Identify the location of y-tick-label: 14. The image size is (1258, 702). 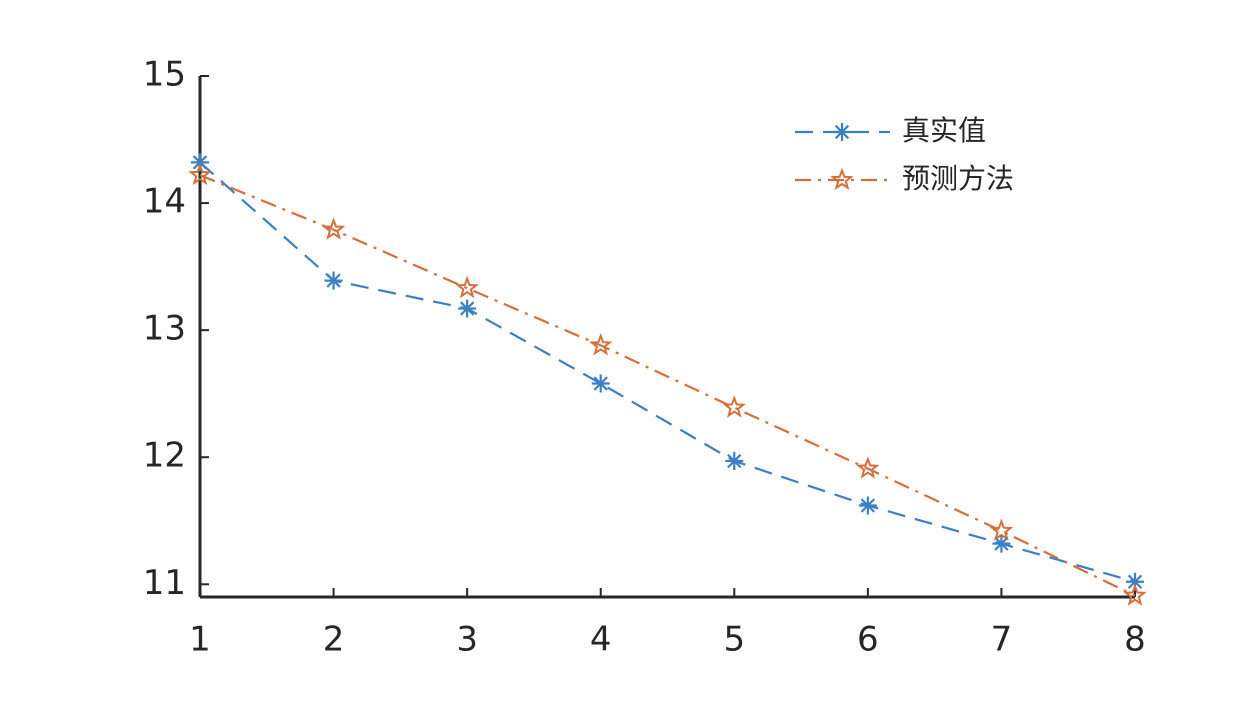
(164, 202).